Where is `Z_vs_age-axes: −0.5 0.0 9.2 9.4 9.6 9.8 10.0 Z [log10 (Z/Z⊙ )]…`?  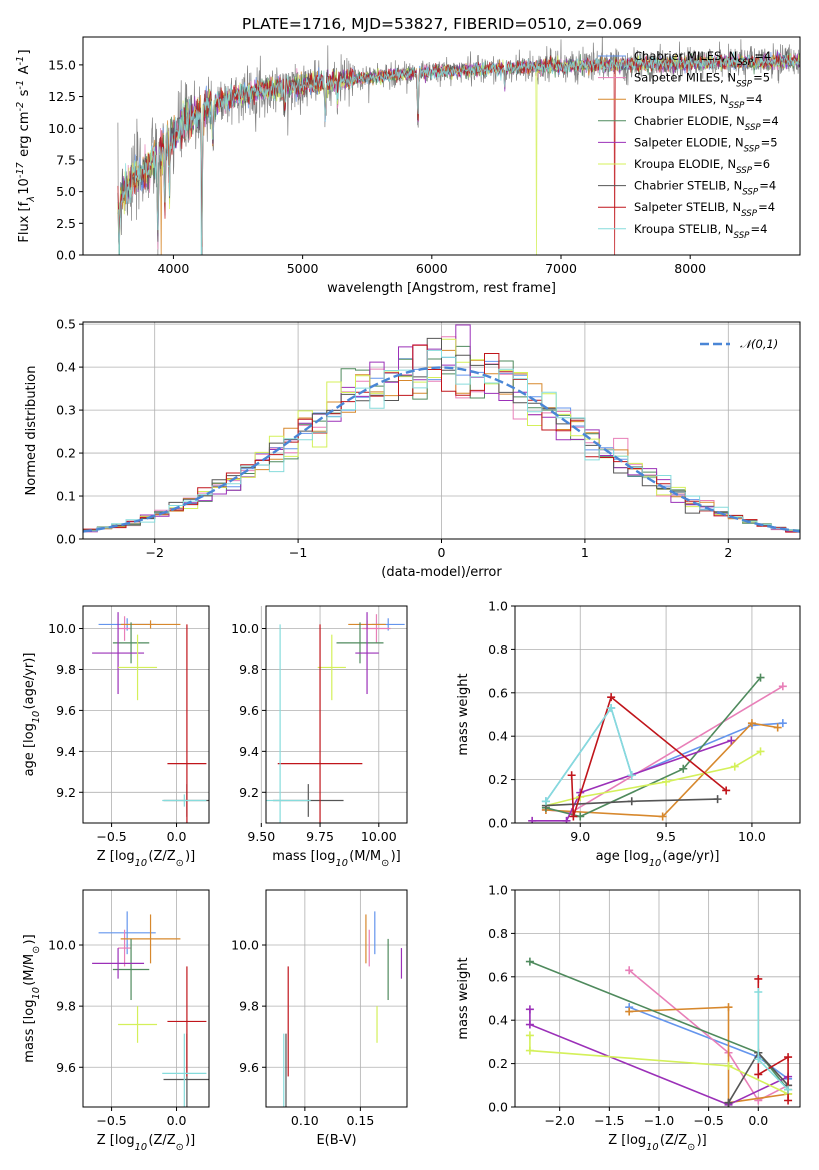
Z_vs_age-axes: −0.5 0.0 9.2 9.4 9.6 9.8 10.0 Z [log10 (Z/Z⊙ )]… is located at coordinates (115, 737).